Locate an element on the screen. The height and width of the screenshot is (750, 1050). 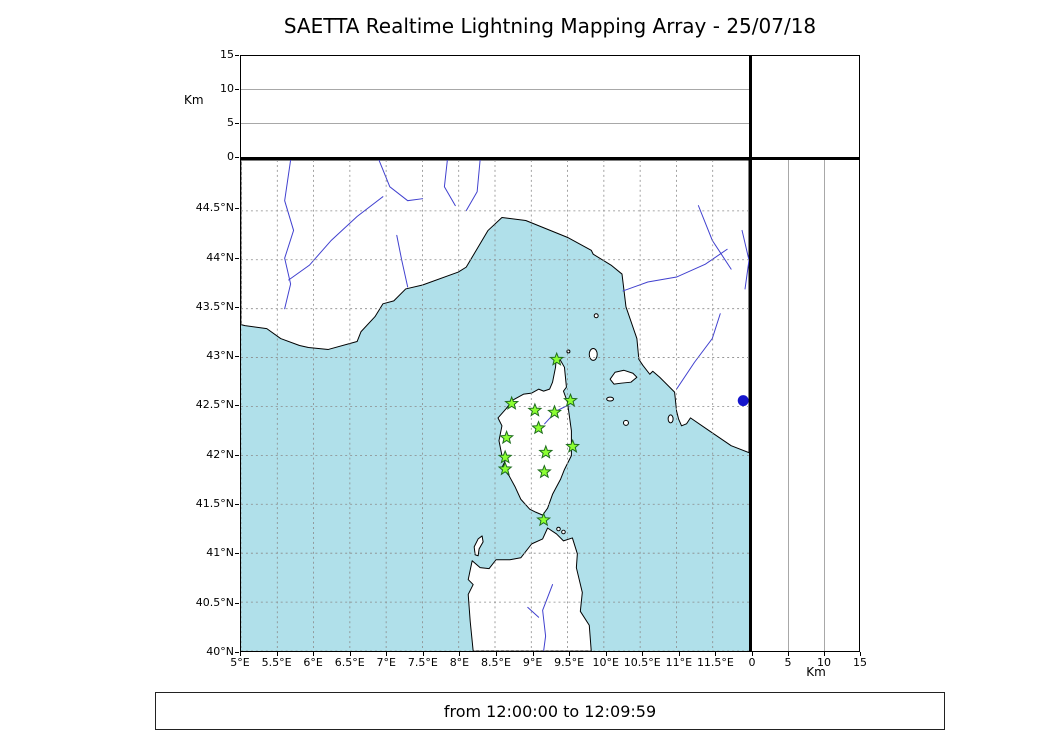
maddalena-island is located at coordinates (558, 529).